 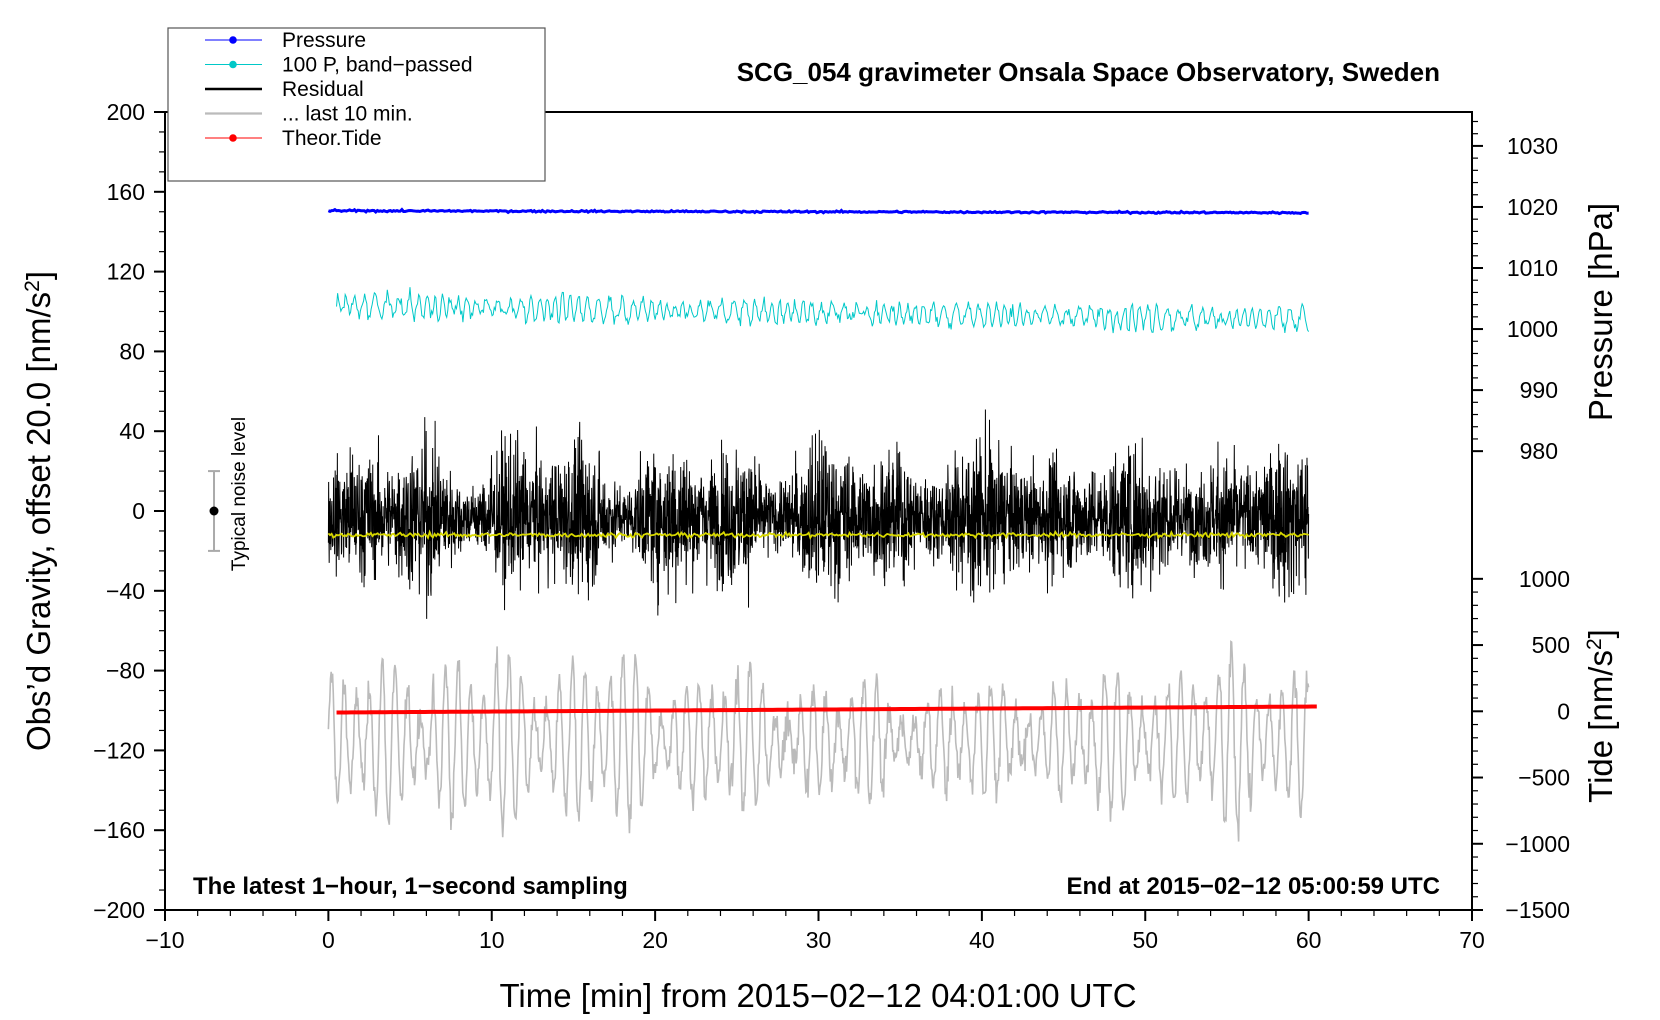 I want to click on y-tick-label: −40, so click(x=125, y=591).